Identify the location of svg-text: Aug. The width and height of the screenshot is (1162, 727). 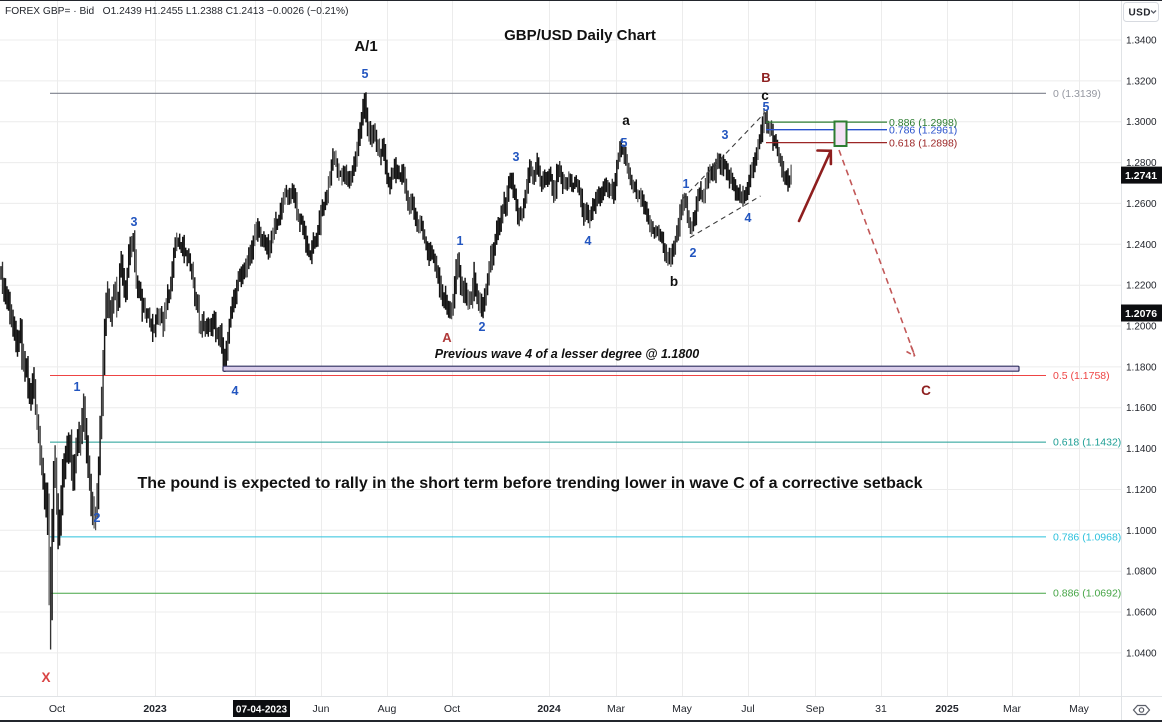
(387, 709).